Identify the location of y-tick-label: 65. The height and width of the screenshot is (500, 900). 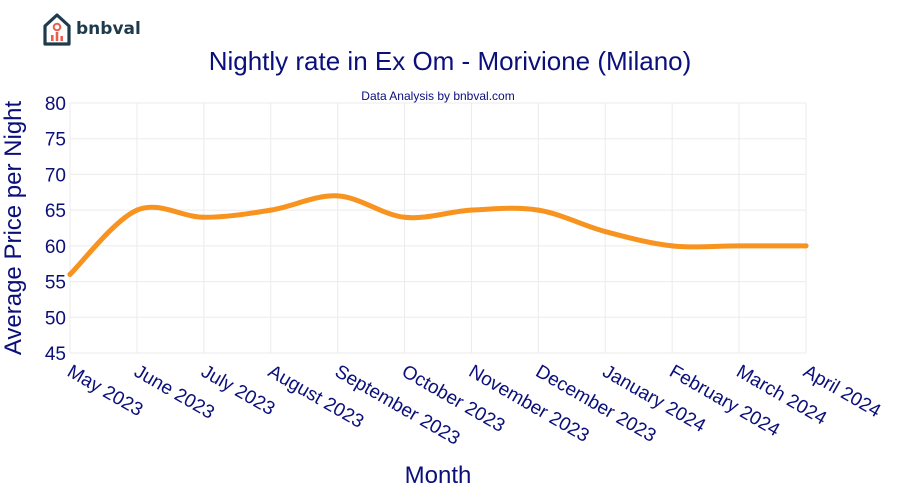
(55, 211).